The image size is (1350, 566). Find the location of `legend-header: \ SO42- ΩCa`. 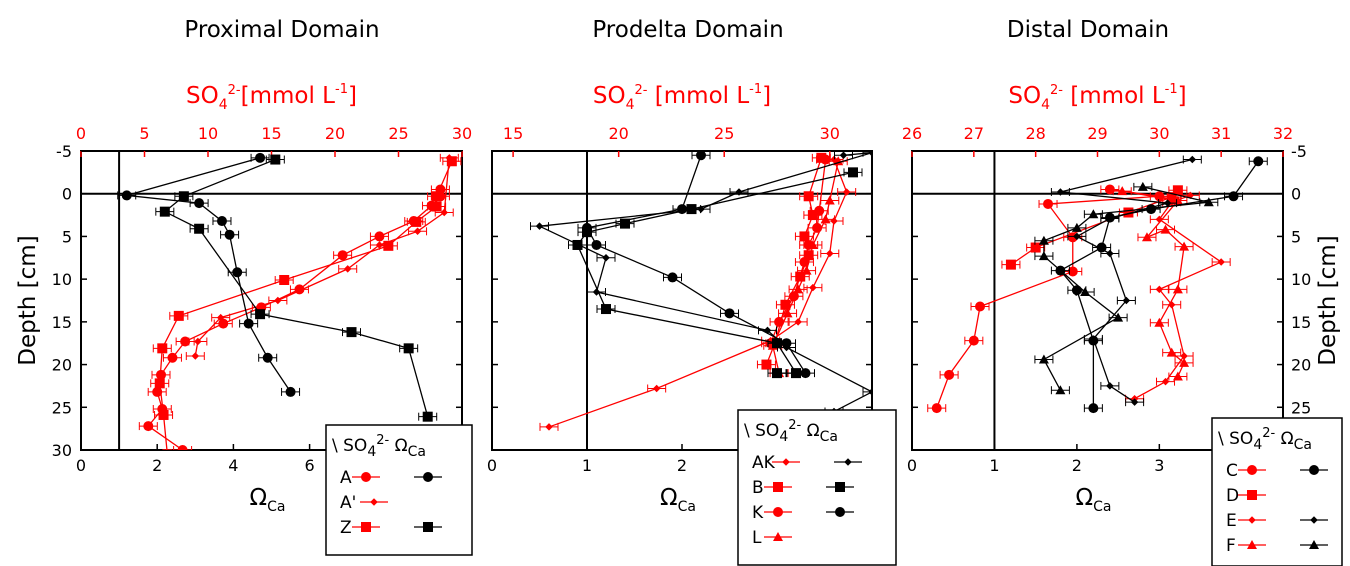

legend-header: \ SO42- ΩCa is located at coordinates (379, 446).